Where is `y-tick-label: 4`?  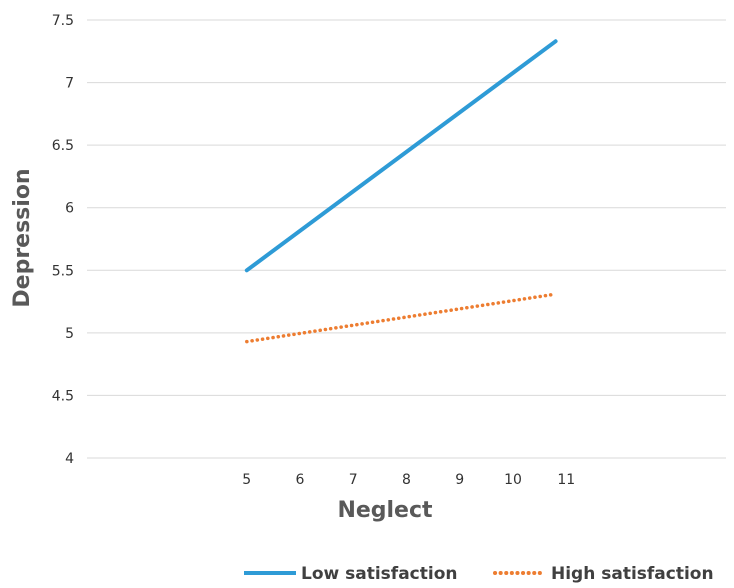 y-tick-label: 4 is located at coordinates (69, 459).